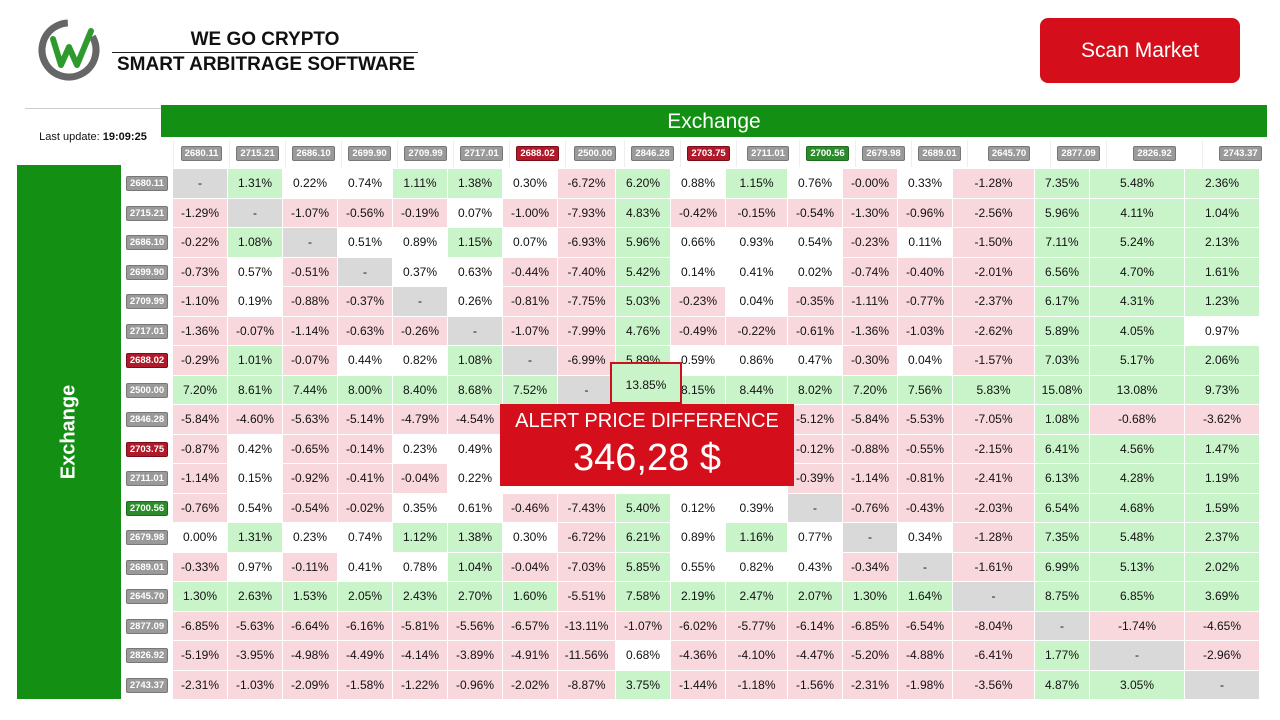 The width and height of the screenshot is (1280, 720). I want to click on table-cell: 0.12%, so click(698, 508).